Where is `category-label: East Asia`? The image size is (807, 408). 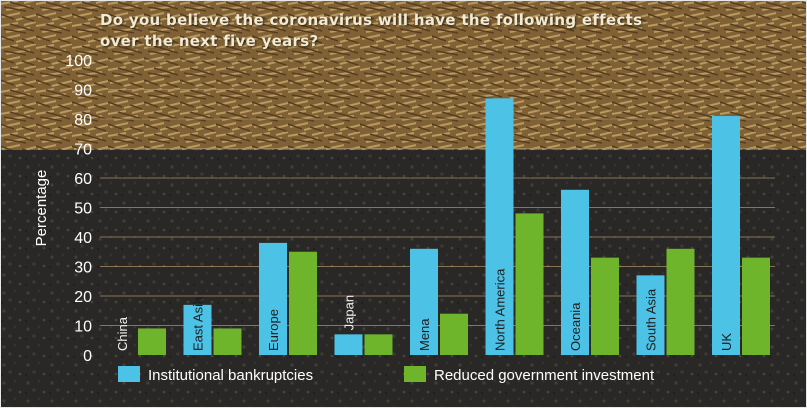
category-label: East Asia is located at coordinates (198, 323).